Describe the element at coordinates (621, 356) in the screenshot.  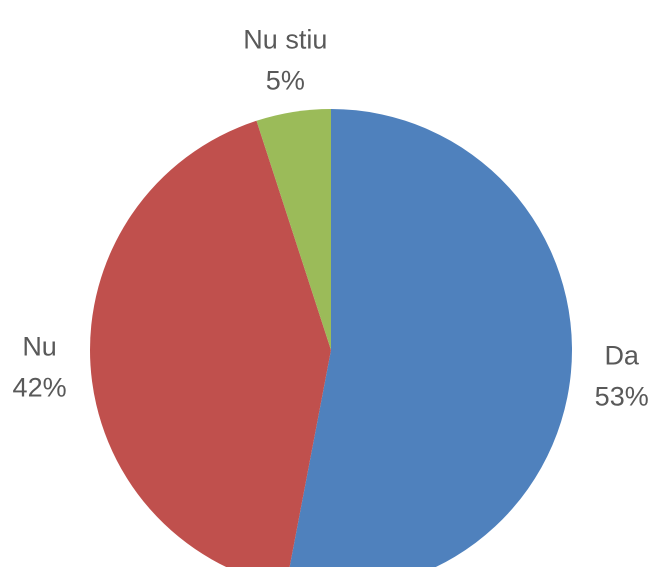
I see `slice-label: Da` at that location.